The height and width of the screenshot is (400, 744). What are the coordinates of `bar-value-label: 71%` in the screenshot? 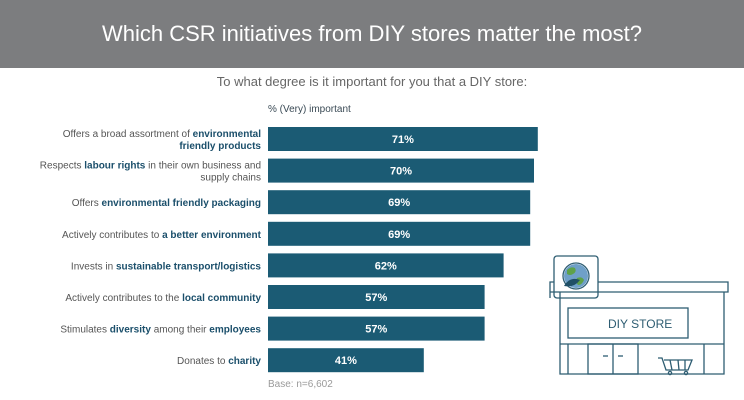 It's located at (403, 140).